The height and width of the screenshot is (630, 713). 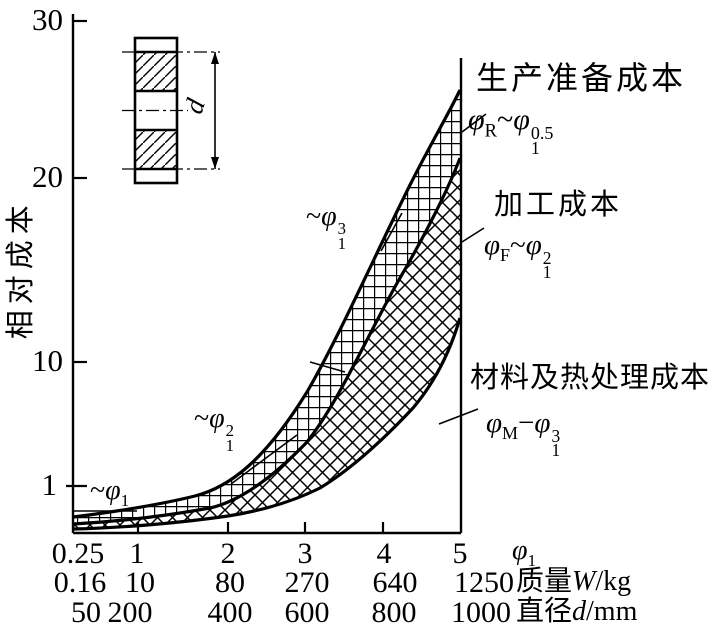 I want to click on x-axis-unit-diameter: 直径d/mm, so click(x=577, y=611).